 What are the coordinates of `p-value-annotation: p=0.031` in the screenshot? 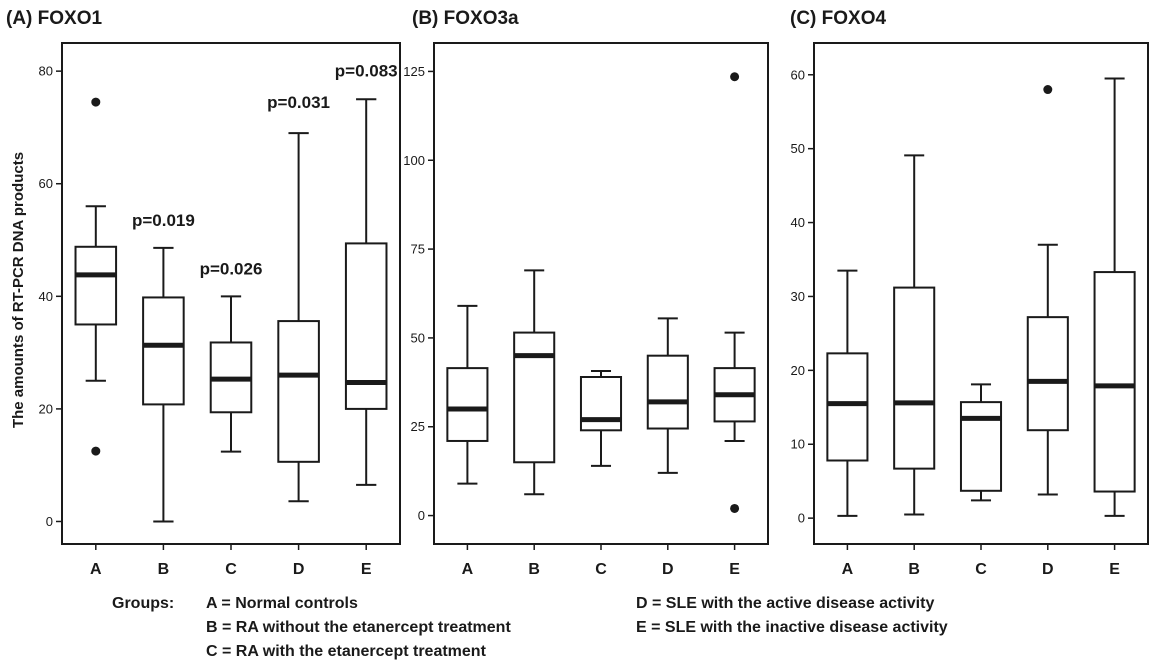 It's located at (298, 102).